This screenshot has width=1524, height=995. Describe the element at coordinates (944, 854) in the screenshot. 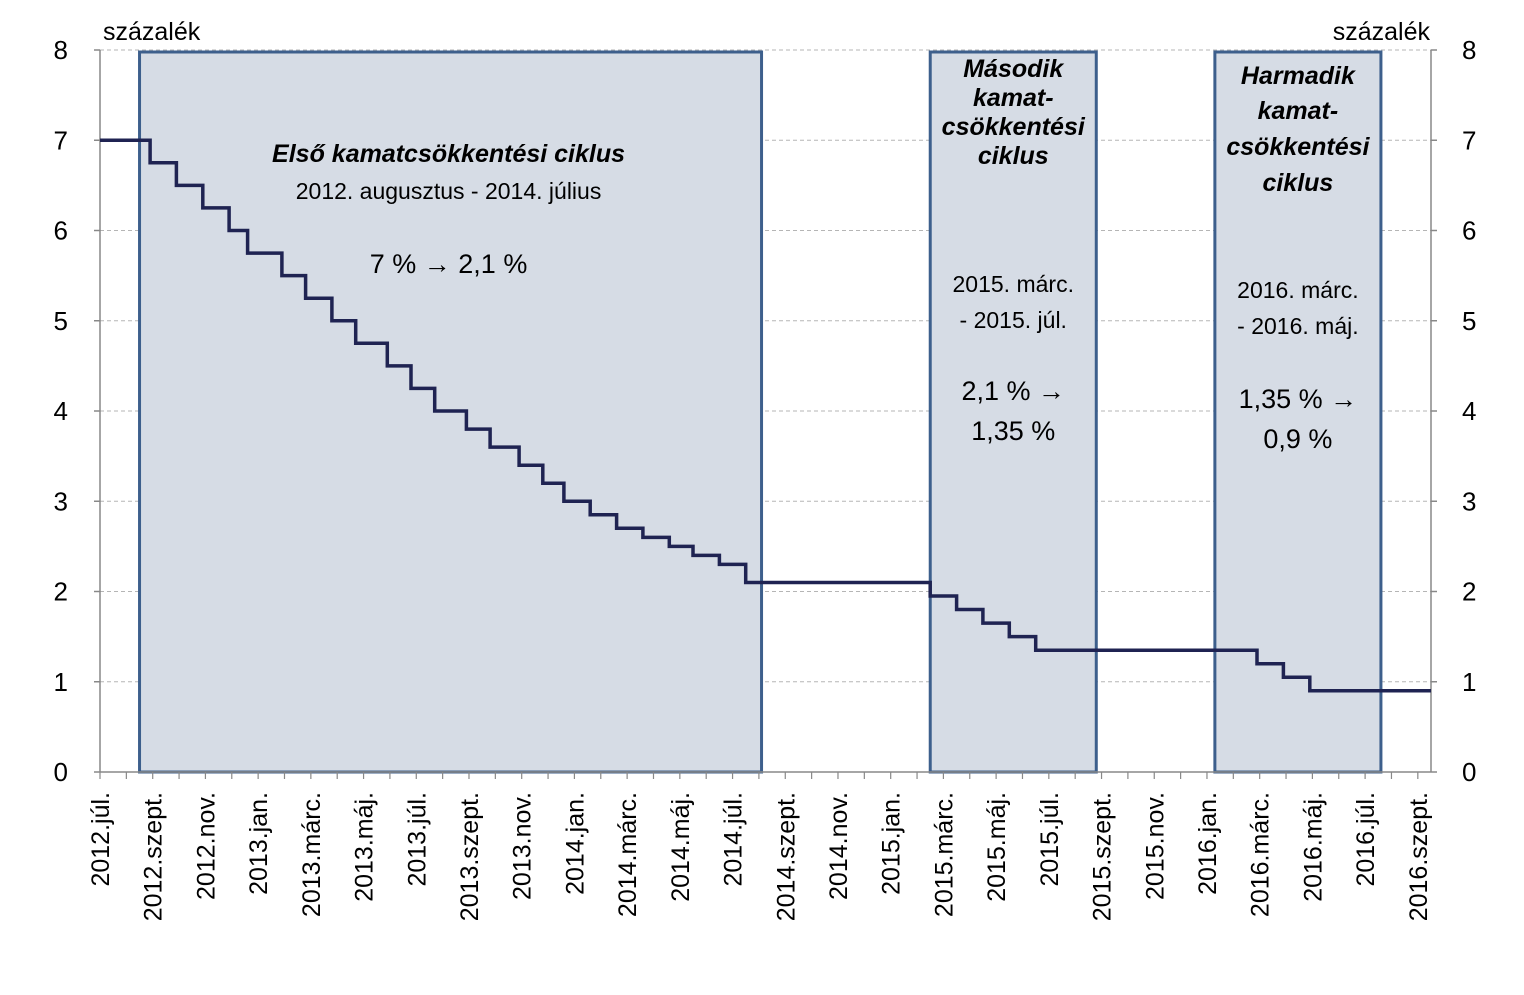

I see `x-tick-label: 2015.márc.` at that location.